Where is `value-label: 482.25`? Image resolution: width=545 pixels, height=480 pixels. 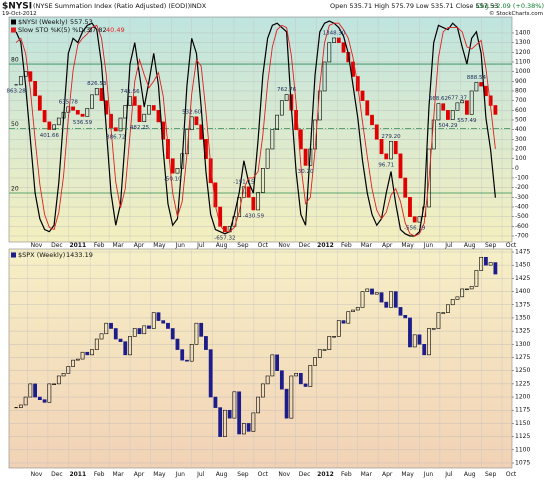 value-label: 482.25 is located at coordinates (140, 128).